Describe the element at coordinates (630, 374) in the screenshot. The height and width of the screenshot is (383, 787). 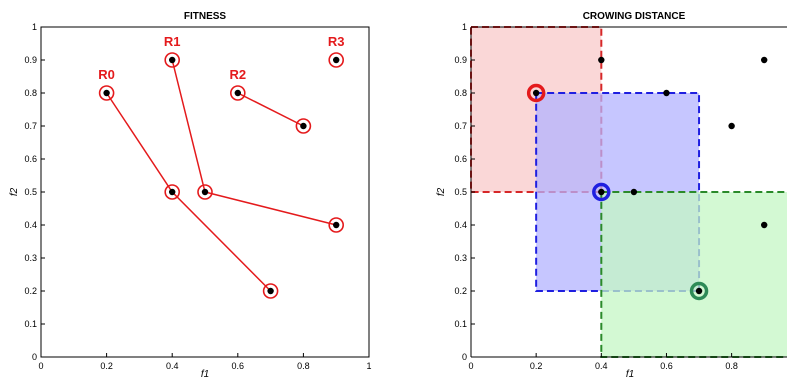
I see `crowding-x-axis-label: f1` at that location.